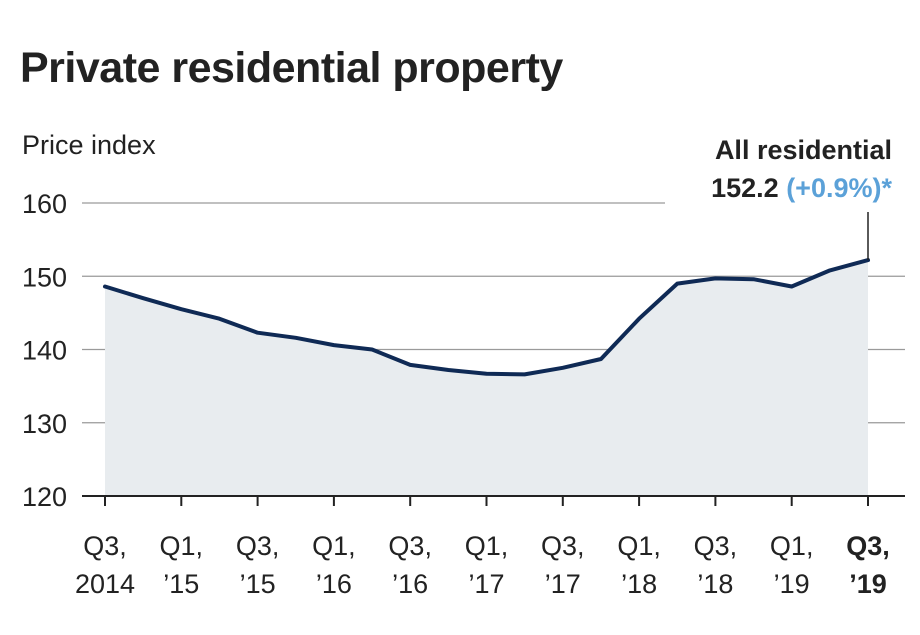 The height and width of the screenshot is (635, 920). Describe the element at coordinates (792, 546) in the screenshot. I see `x-tick-label-9-line1: Q1,` at that location.